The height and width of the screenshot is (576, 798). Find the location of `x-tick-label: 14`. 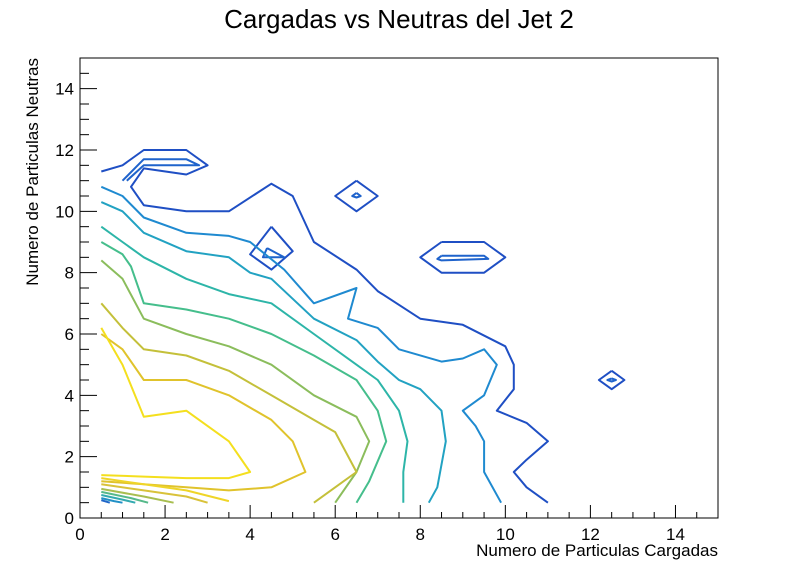

x-tick-label: 14 is located at coordinates (675, 534).